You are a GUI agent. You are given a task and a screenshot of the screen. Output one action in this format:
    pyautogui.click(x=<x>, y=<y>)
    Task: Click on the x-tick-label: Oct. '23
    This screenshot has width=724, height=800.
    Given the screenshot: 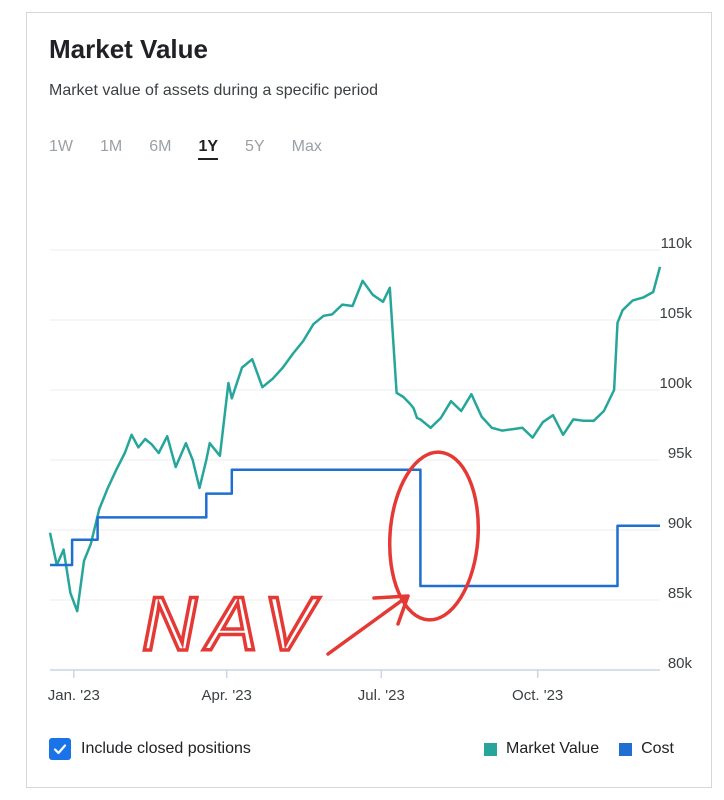 What is the action you would take?
    pyautogui.click(x=537, y=695)
    